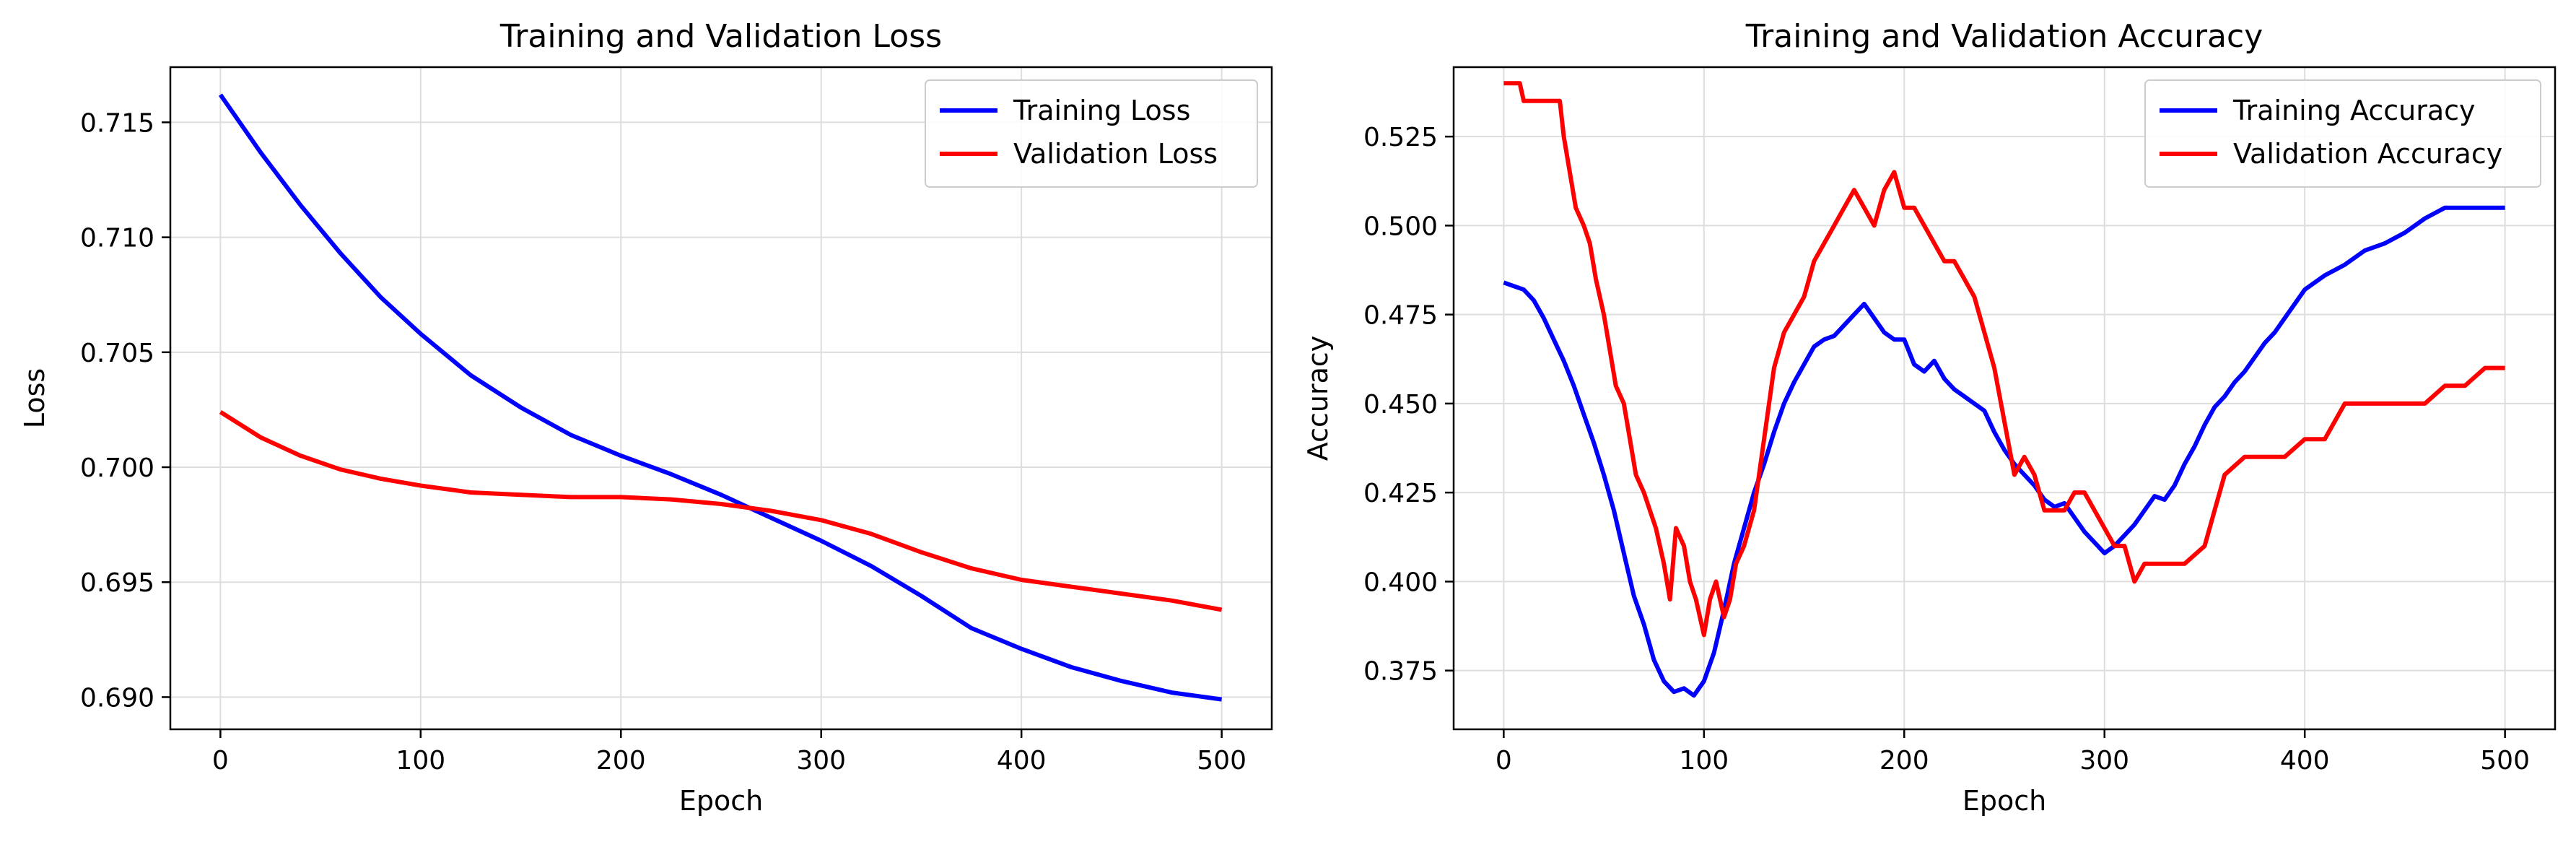  What do you see at coordinates (35, 398) in the screenshot?
I see `y-axis-label: Loss` at bounding box center [35, 398].